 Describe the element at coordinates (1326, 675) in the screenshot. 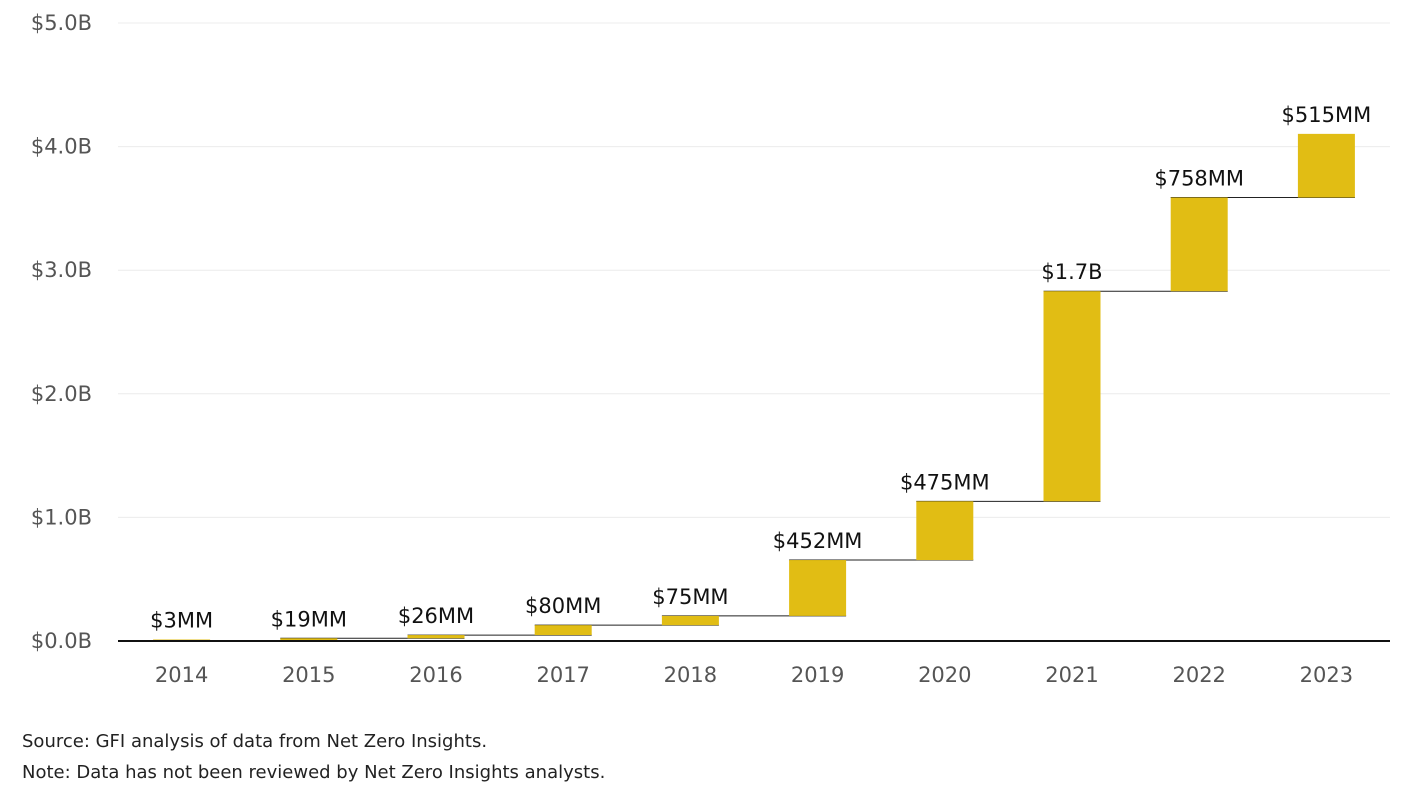

I see `x-tick-label-2023: 2023` at that location.